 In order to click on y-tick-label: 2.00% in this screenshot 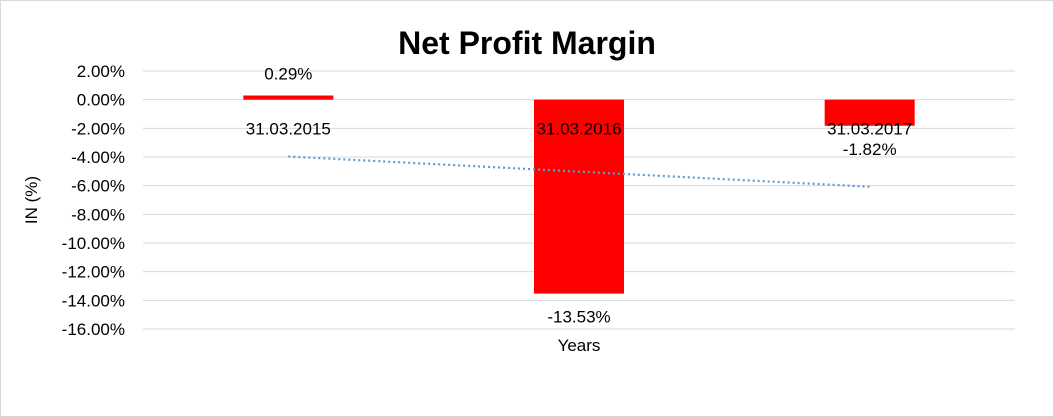, I will do `click(101, 71)`.